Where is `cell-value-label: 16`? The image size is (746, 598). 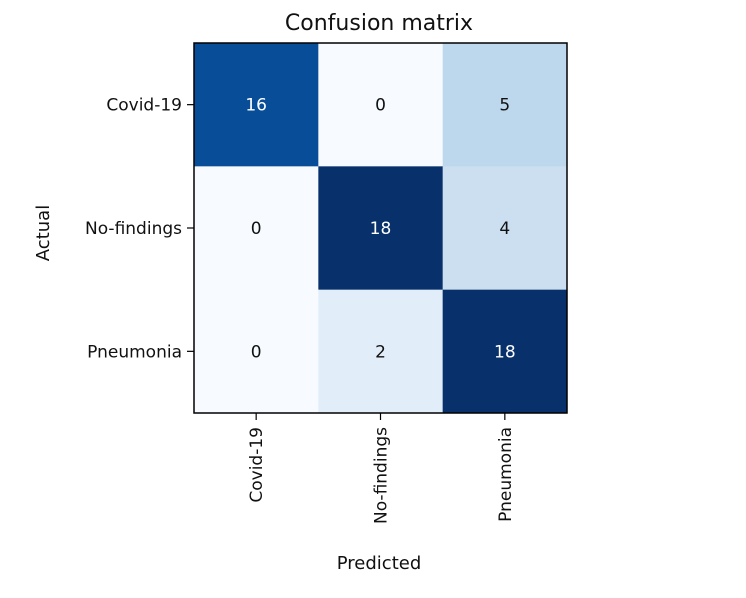
cell-value-label: 16 is located at coordinates (256, 106).